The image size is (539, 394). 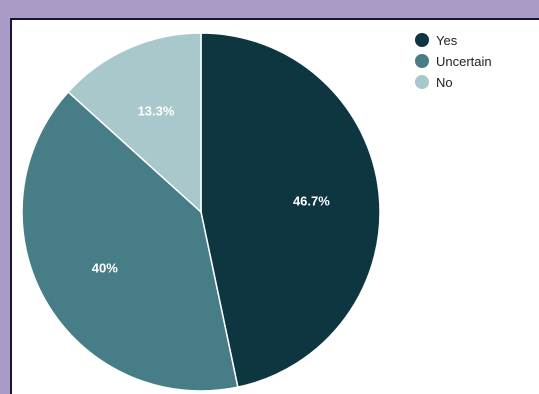 What do you see at coordinates (434, 82) in the screenshot?
I see `legend-item-no: No` at bounding box center [434, 82].